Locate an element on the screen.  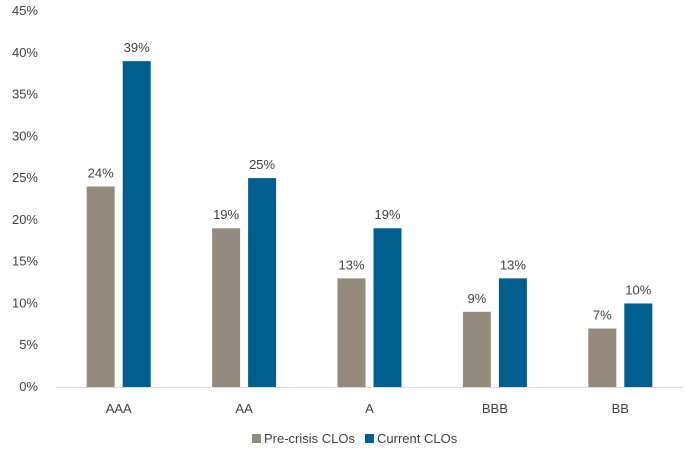
y-tick-label: 40% is located at coordinates (25, 52).